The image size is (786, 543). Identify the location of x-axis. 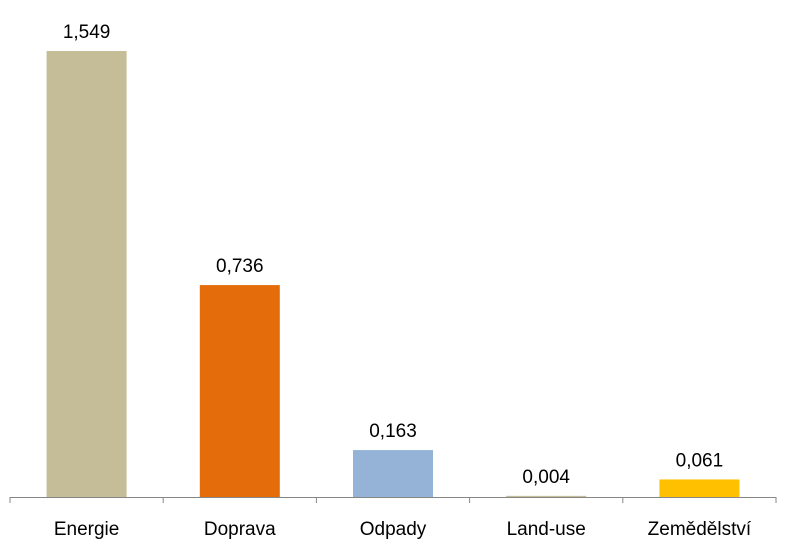
(393, 500).